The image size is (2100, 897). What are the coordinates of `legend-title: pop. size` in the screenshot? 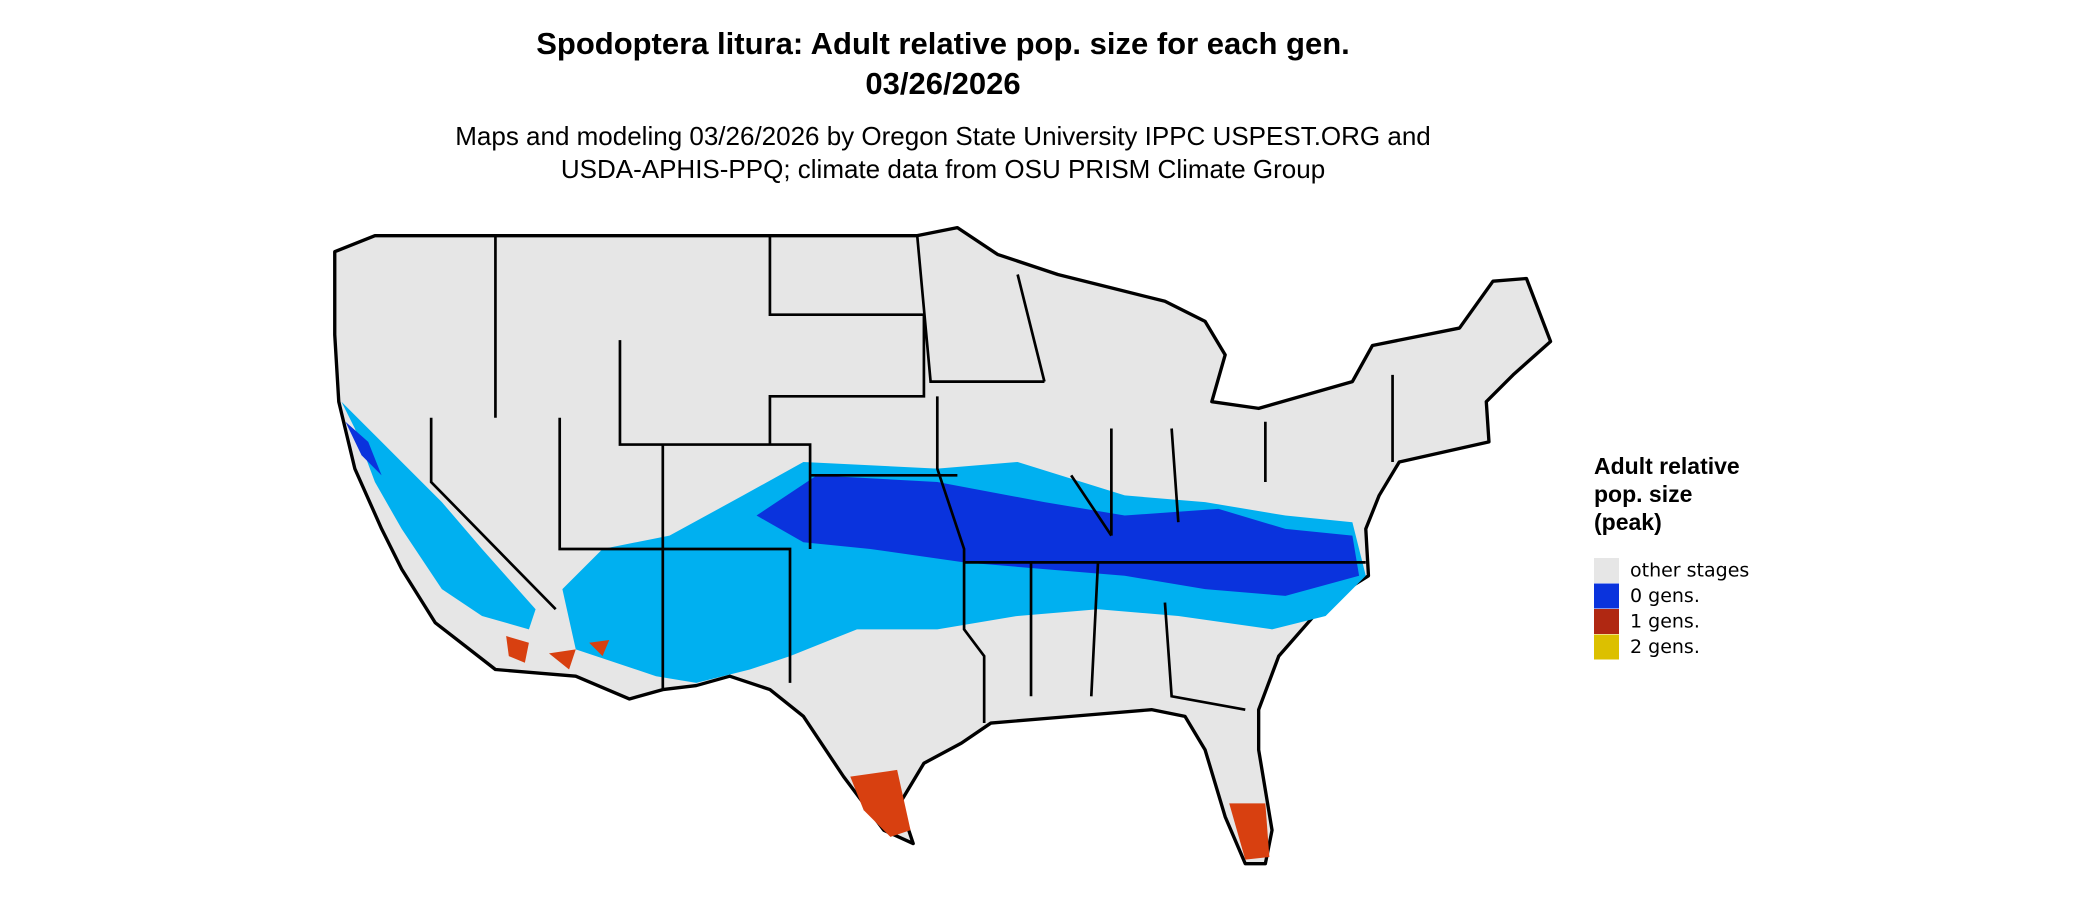 It's located at (1643, 494).